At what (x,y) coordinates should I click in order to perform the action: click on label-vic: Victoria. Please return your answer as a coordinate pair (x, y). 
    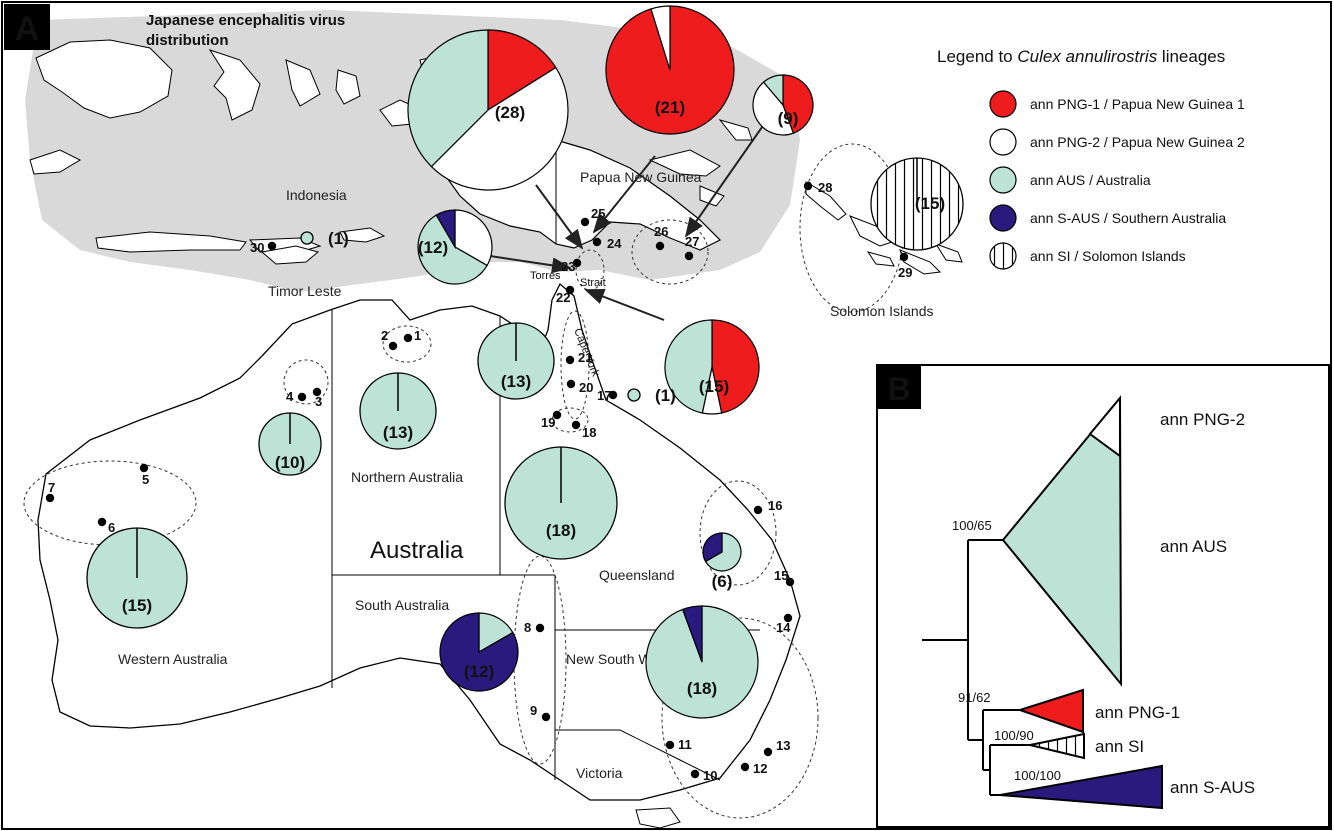
    Looking at the image, I should click on (599, 773).